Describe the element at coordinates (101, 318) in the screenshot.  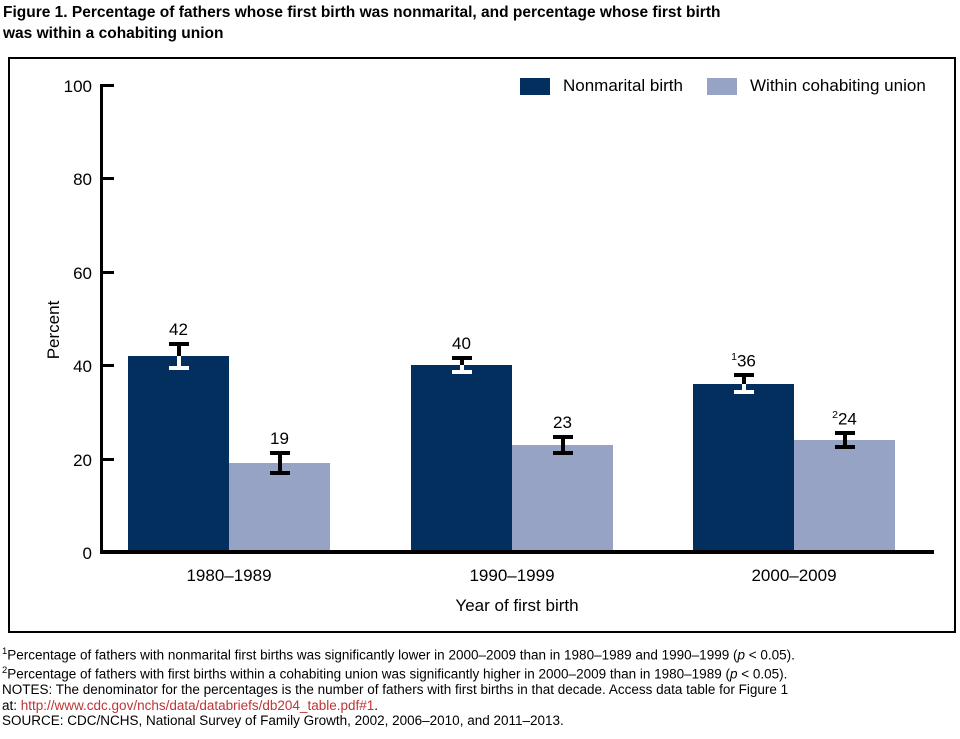
I see `y-axis-line` at that location.